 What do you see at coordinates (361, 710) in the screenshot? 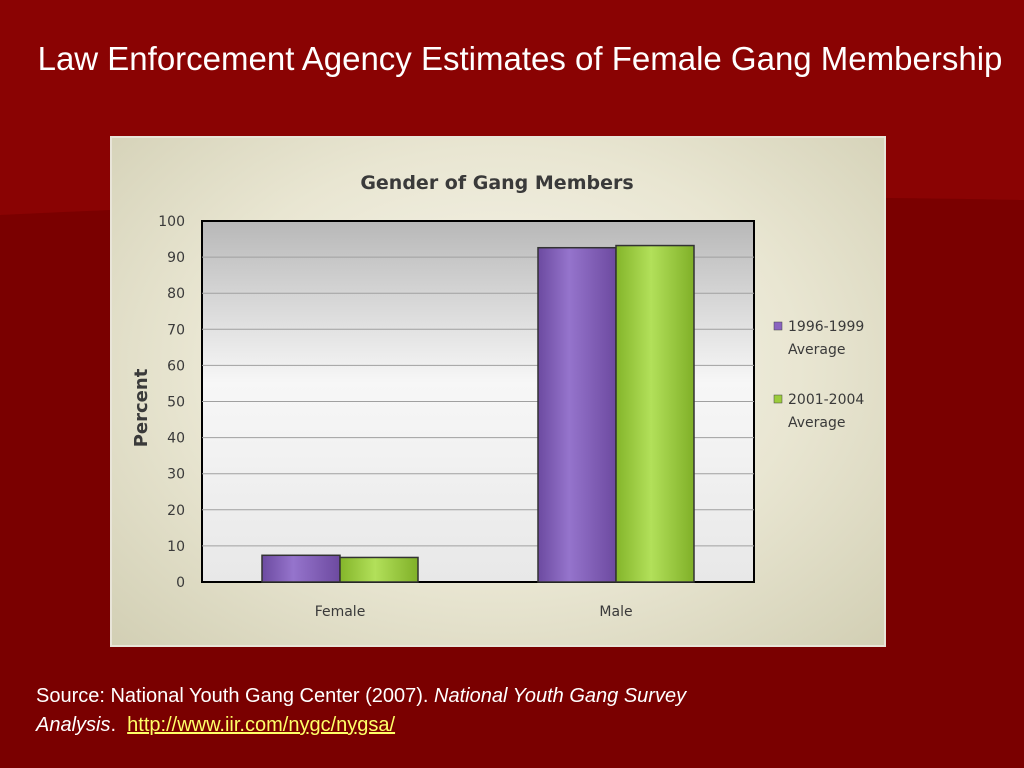
I see `source-italic-title: National Youth Gang Survey Analysis` at bounding box center [361, 710].